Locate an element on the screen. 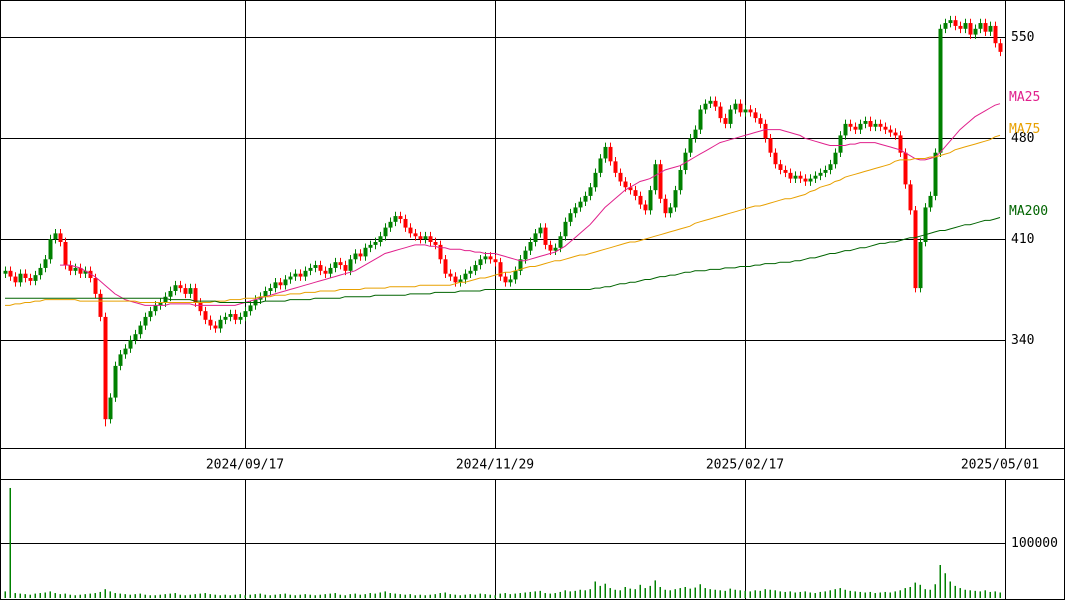  x-tick-label: 2024/09/17 is located at coordinates (245, 465).